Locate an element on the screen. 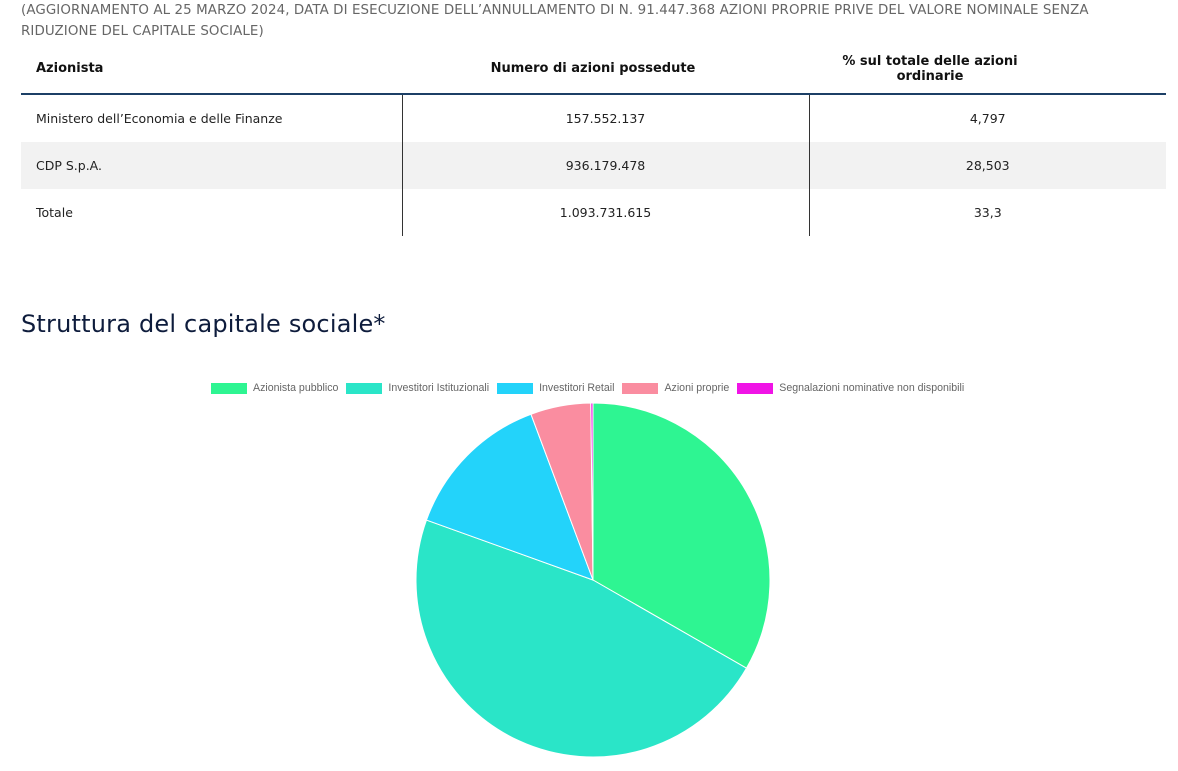  table-row: Totale 1.093.731.615 33,3 is located at coordinates (593, 212).